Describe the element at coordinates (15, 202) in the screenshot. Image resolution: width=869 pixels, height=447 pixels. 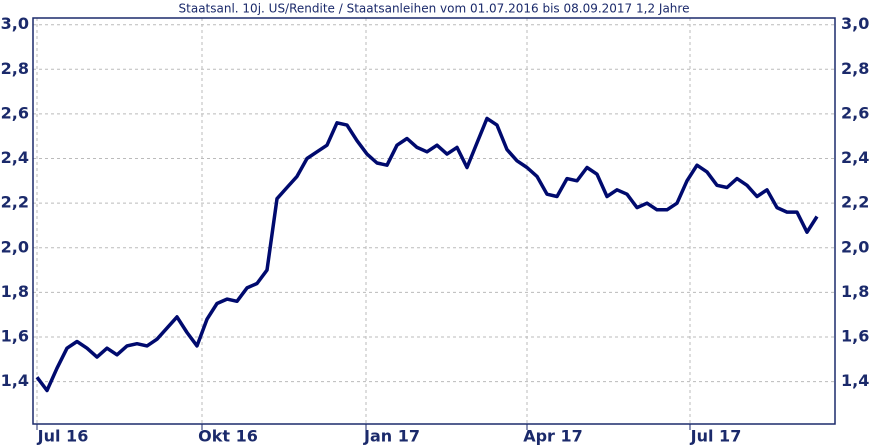
I see `y-tick-label: 2,2` at that location.